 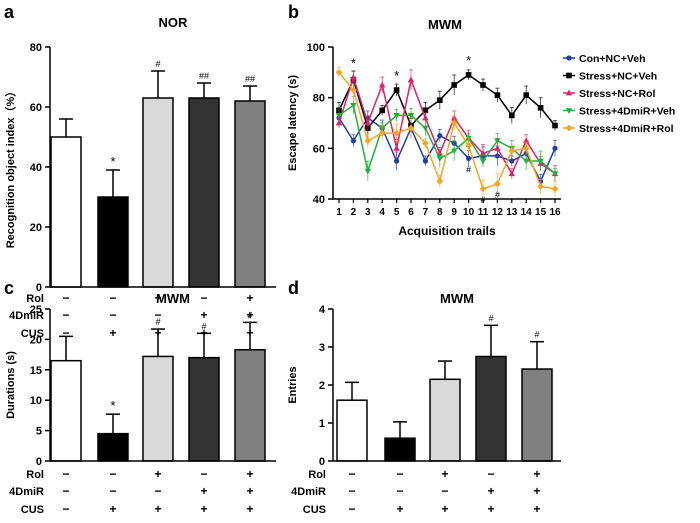 What do you see at coordinates (36, 48) in the screenshot?
I see `y-tick-label: 80` at bounding box center [36, 48].